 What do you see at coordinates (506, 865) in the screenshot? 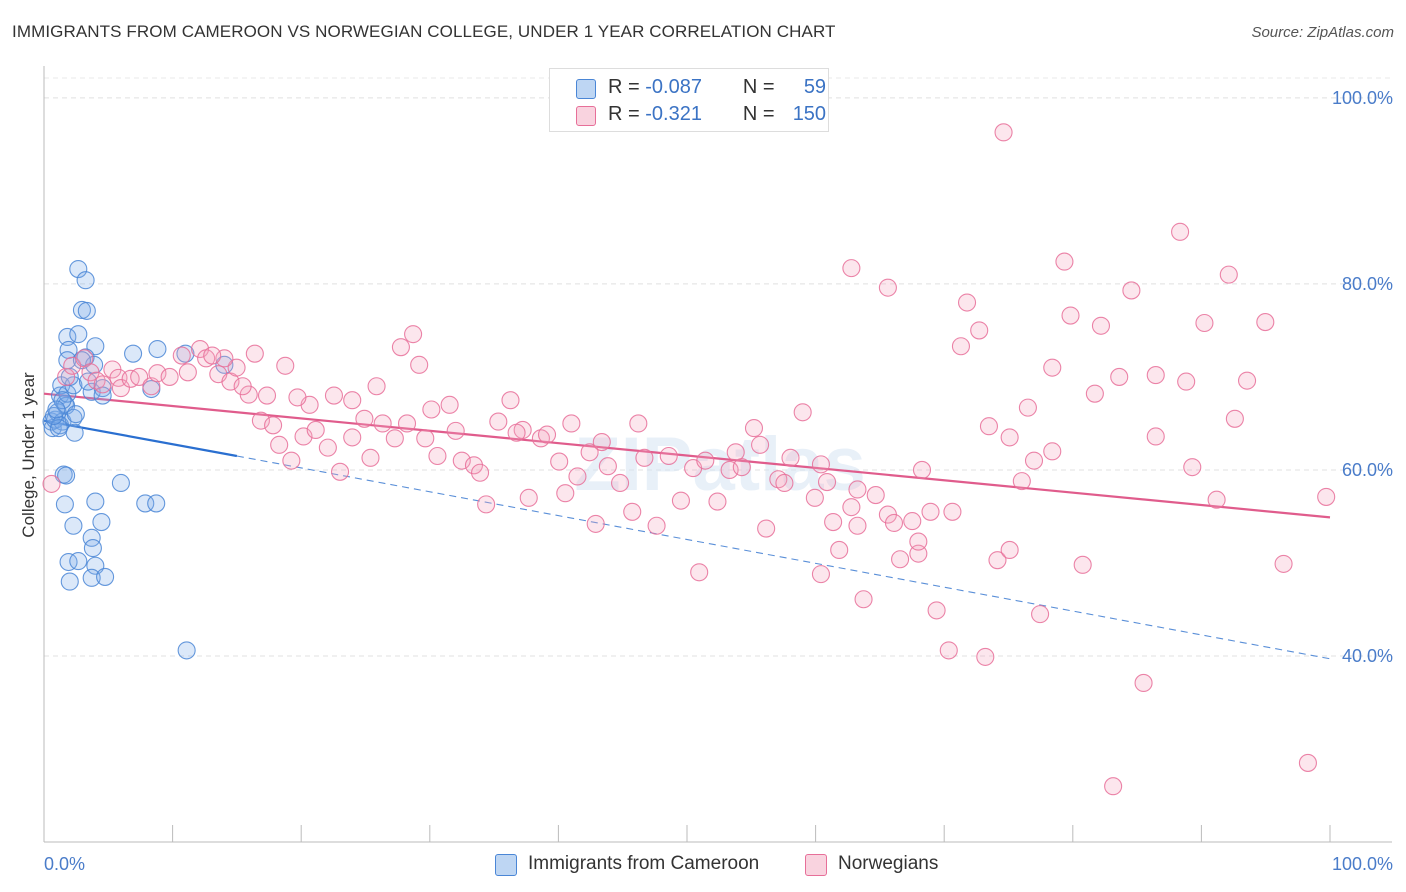
I see `legend-swatch` at bounding box center [506, 865].